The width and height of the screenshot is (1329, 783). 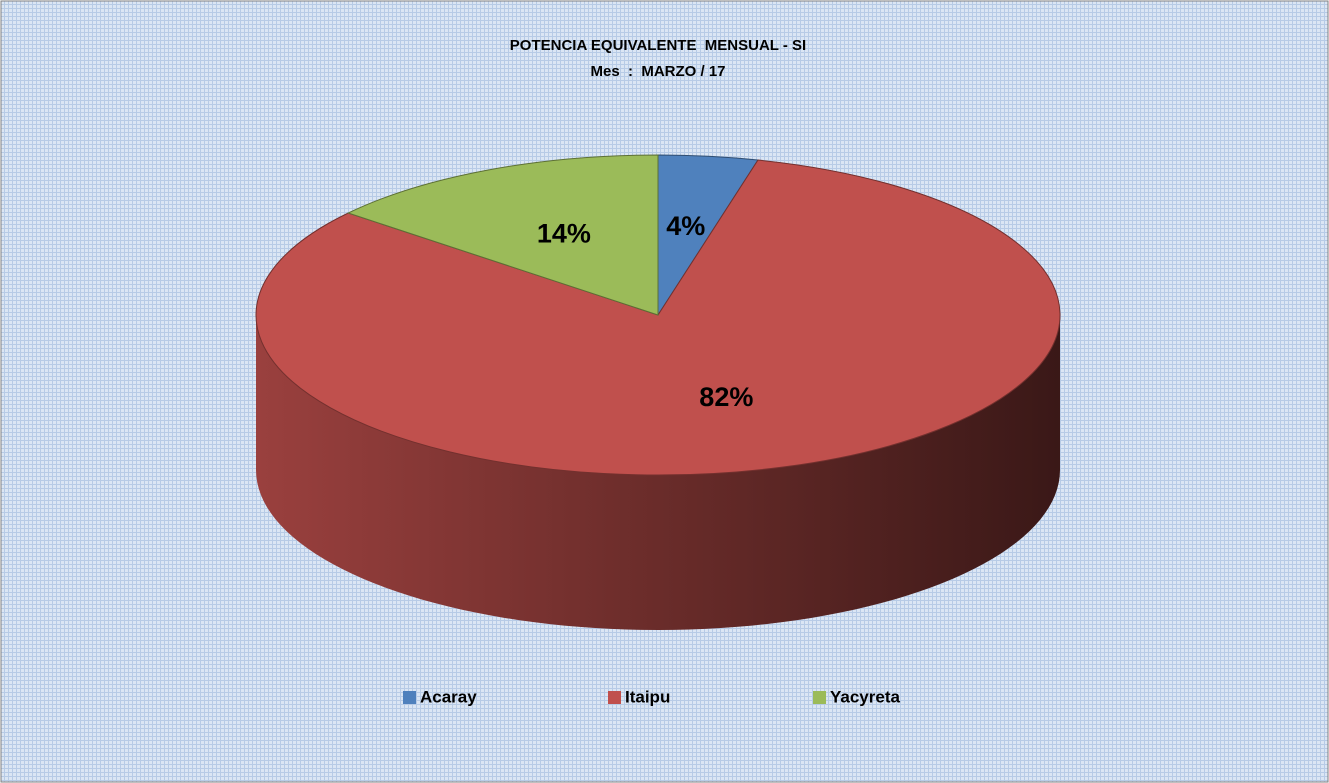 What do you see at coordinates (502, 235) in the screenshot?
I see `slice` at bounding box center [502, 235].